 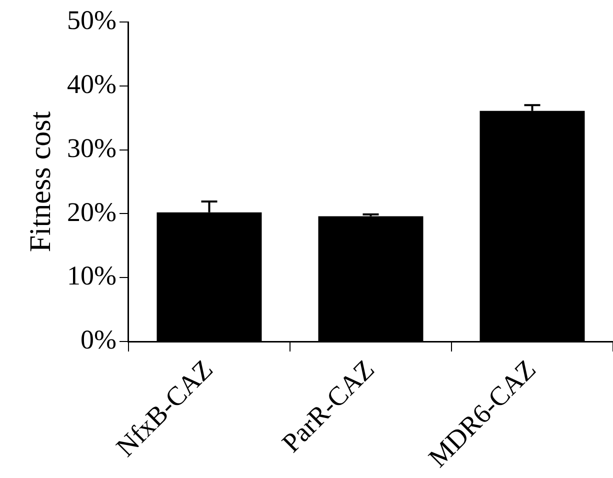 What do you see at coordinates (91, 275) in the screenshot?
I see `y-tick-label: 10%` at bounding box center [91, 275].